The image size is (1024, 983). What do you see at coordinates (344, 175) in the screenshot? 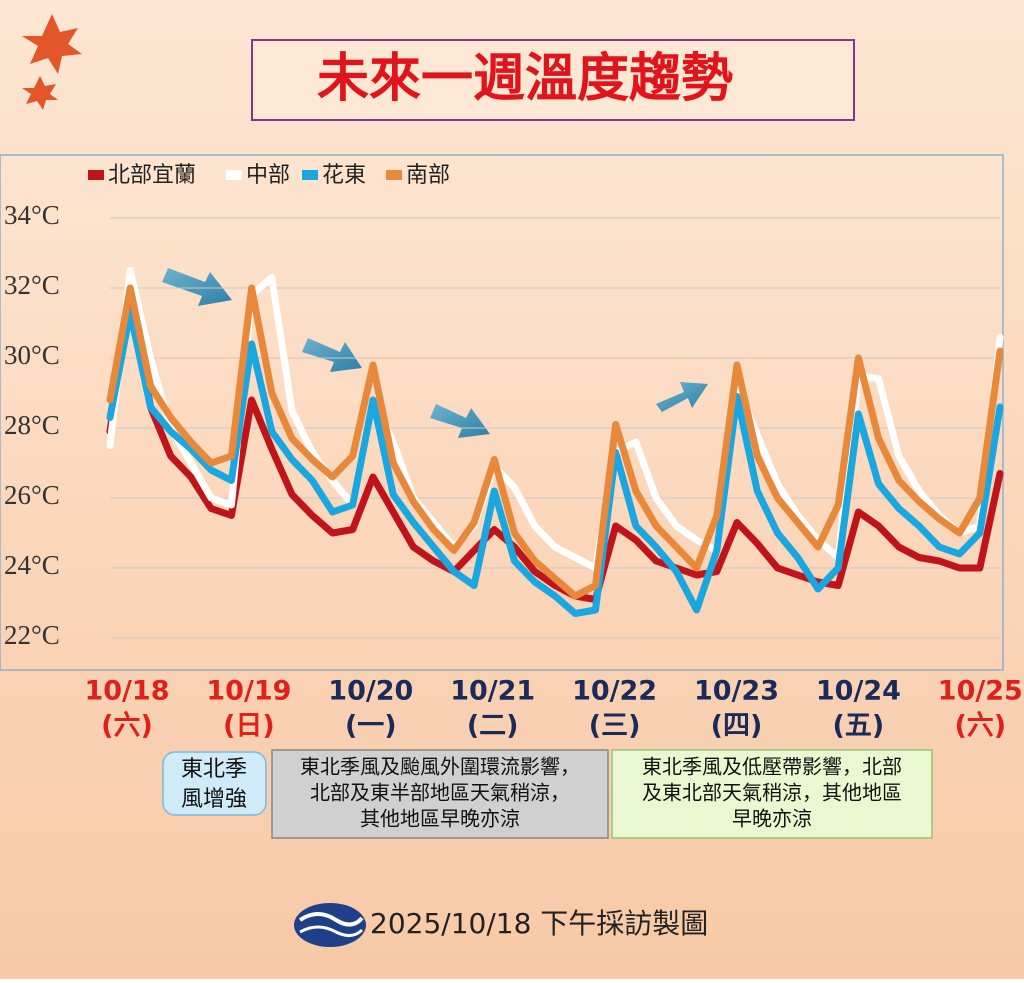
I see `legend-label: 花東` at bounding box center [344, 175].